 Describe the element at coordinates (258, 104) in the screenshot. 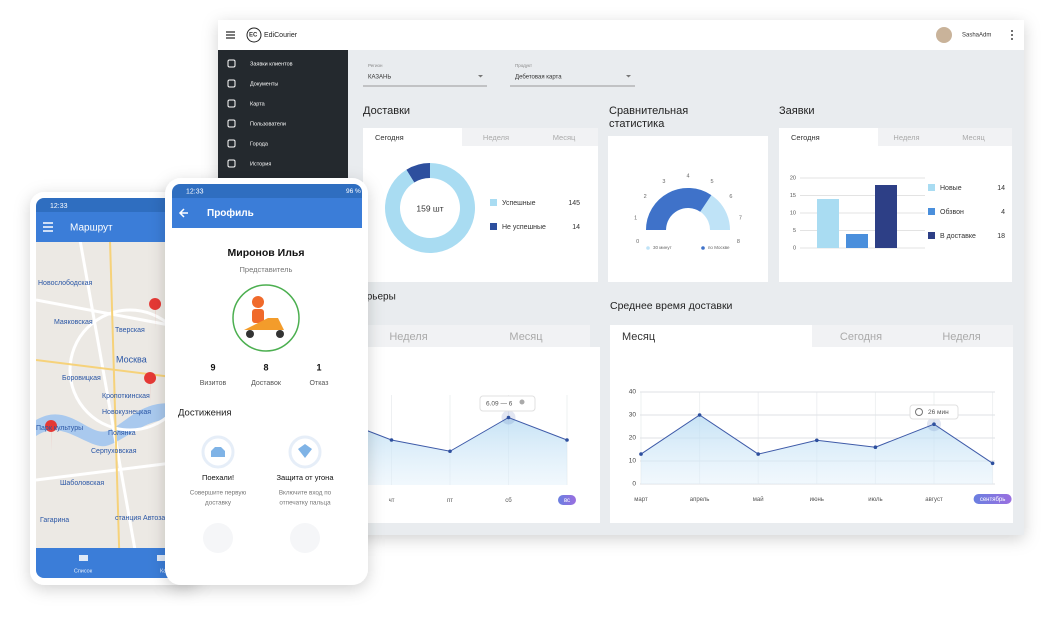

I see `menu-item: Карта` at that location.